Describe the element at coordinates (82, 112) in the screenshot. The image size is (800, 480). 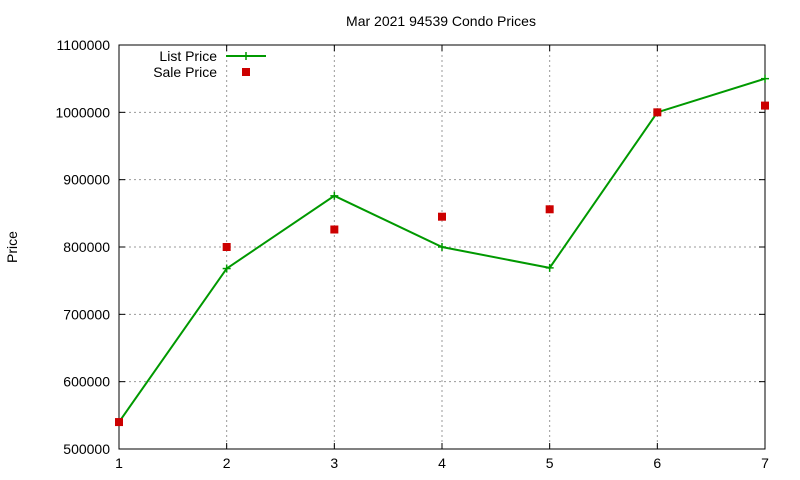
I see `y-tick-label: 1000000` at that location.